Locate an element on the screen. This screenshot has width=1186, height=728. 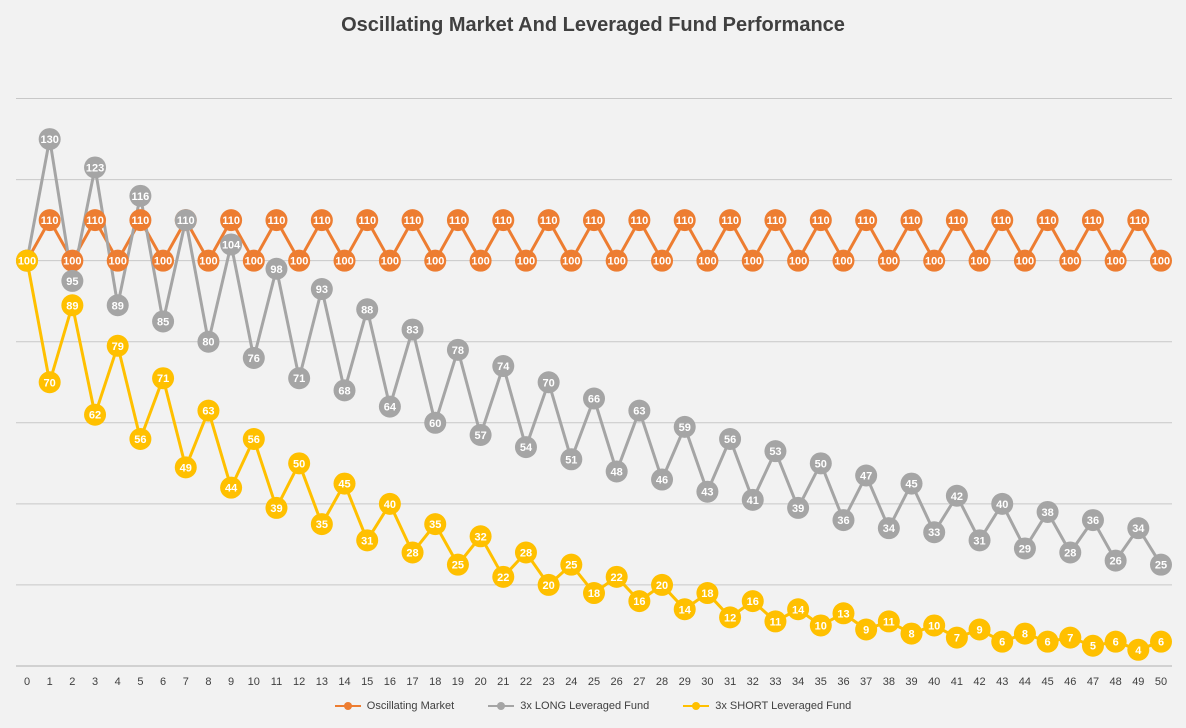
x-tick-label: 41 is located at coordinates (957, 682).